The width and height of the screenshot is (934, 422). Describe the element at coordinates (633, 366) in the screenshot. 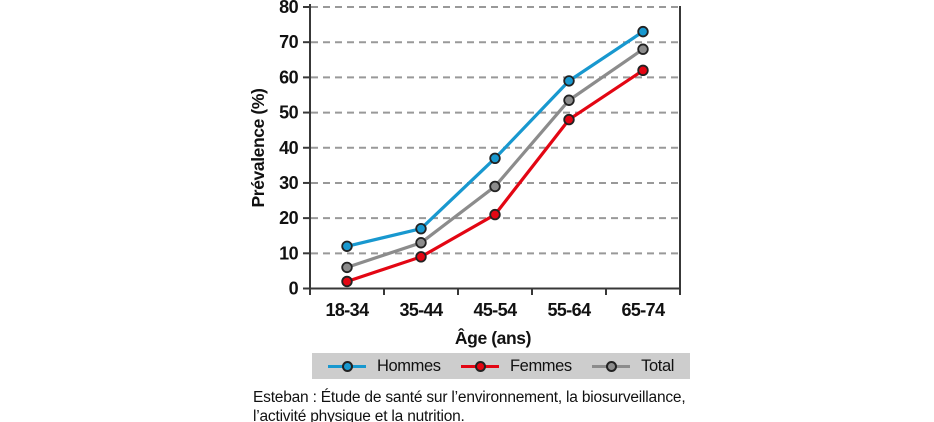

I see `legend-item-total: Total` at that location.